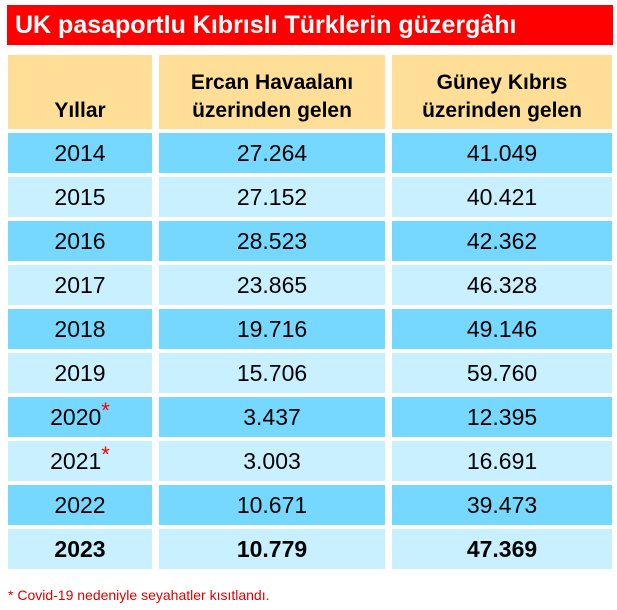 This screenshot has width=617, height=610. I want to click on year: 2019, so click(80, 372).